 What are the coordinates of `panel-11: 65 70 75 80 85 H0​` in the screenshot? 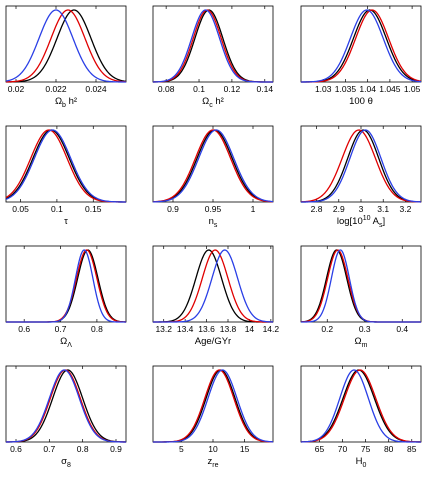 It's located at (361, 417).